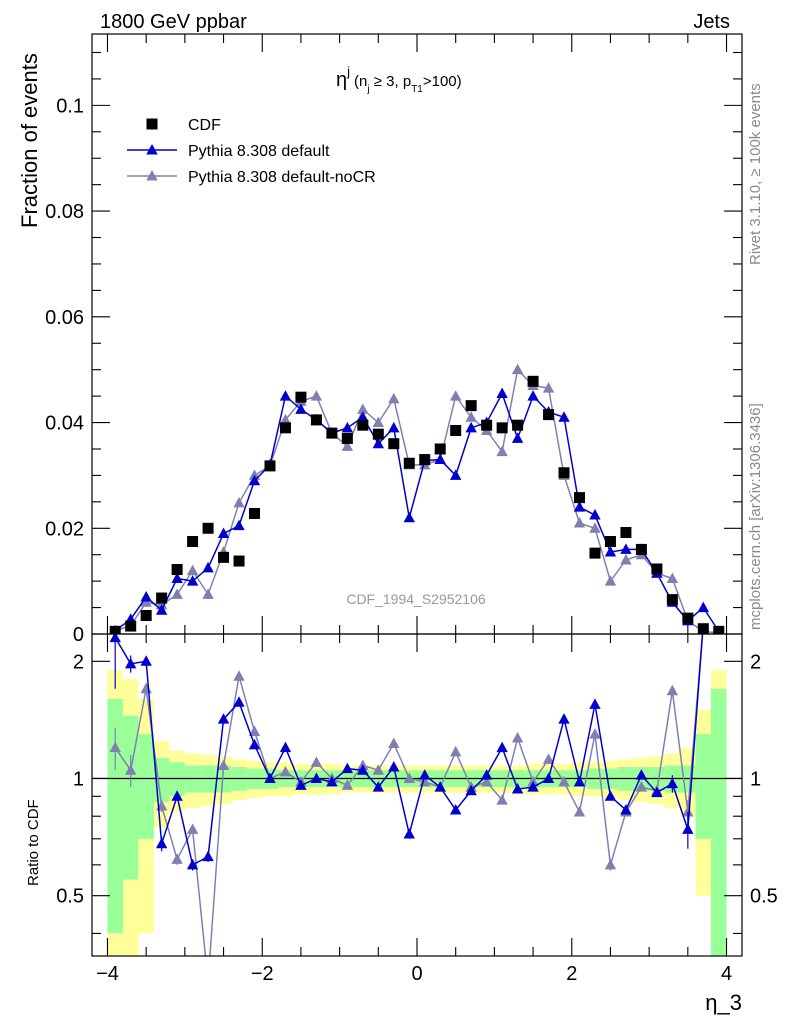  What do you see at coordinates (64, 424) in the screenshot?
I see `tick-label: 0.04` at bounding box center [64, 424].